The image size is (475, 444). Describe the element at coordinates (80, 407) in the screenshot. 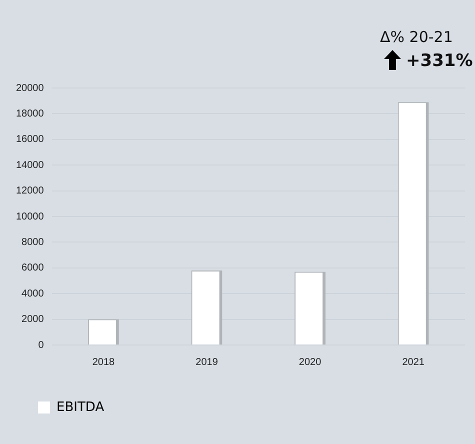

I see `legend-label: EBITDA` at that location.